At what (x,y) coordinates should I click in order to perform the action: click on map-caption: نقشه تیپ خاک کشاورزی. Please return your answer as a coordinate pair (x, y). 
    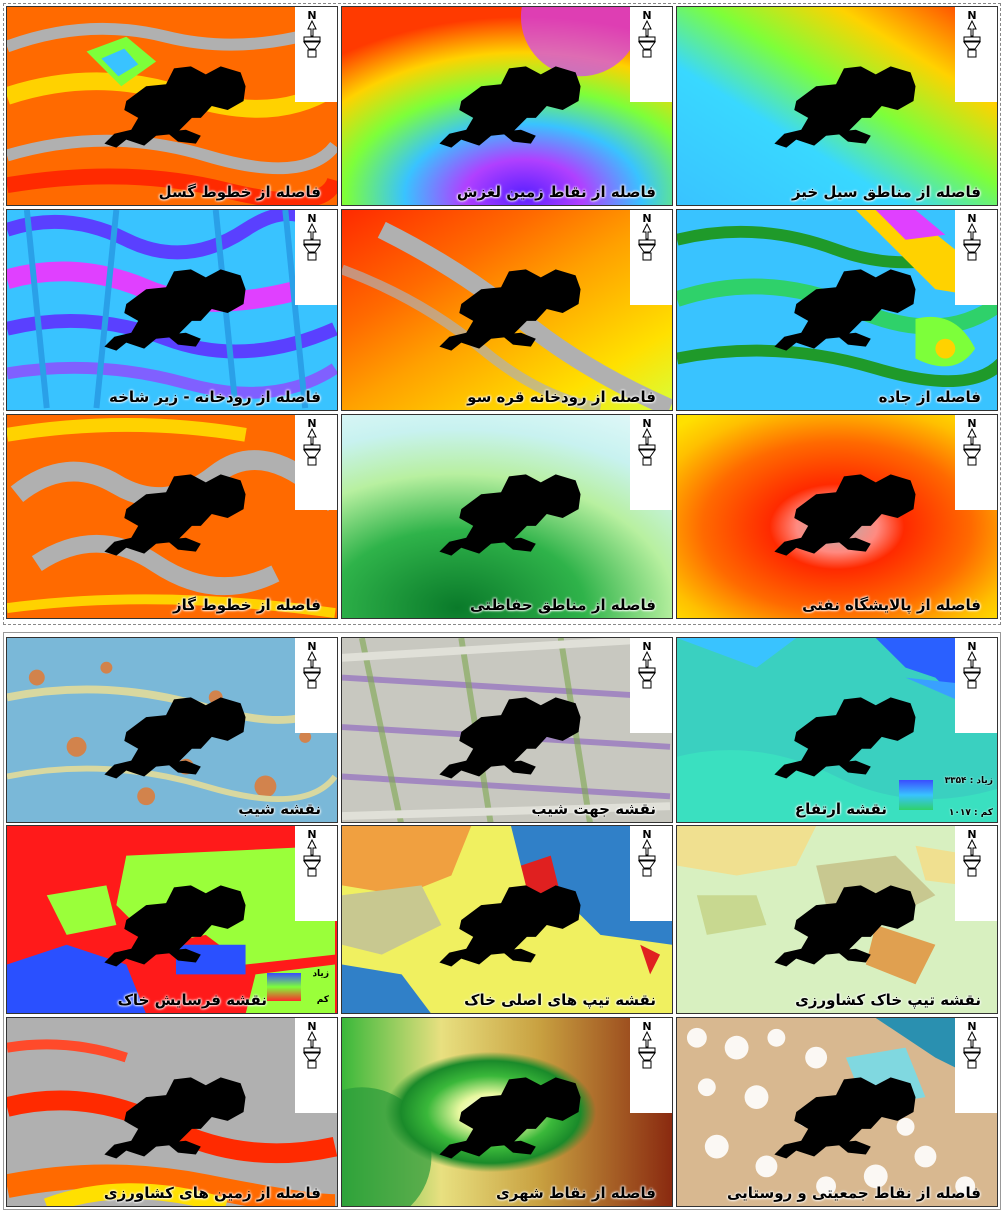
    Looking at the image, I should click on (888, 1000).